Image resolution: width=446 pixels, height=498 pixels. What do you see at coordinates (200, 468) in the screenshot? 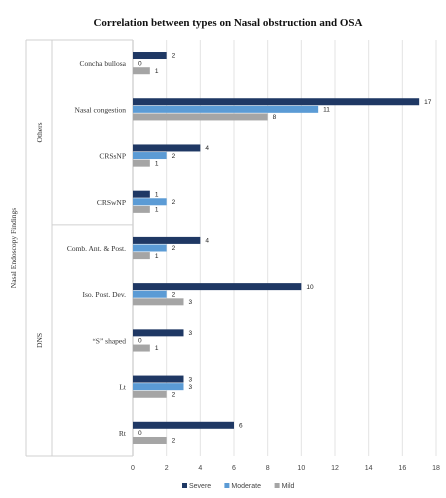
I see `x-tick-label-4: 4` at bounding box center [200, 468].